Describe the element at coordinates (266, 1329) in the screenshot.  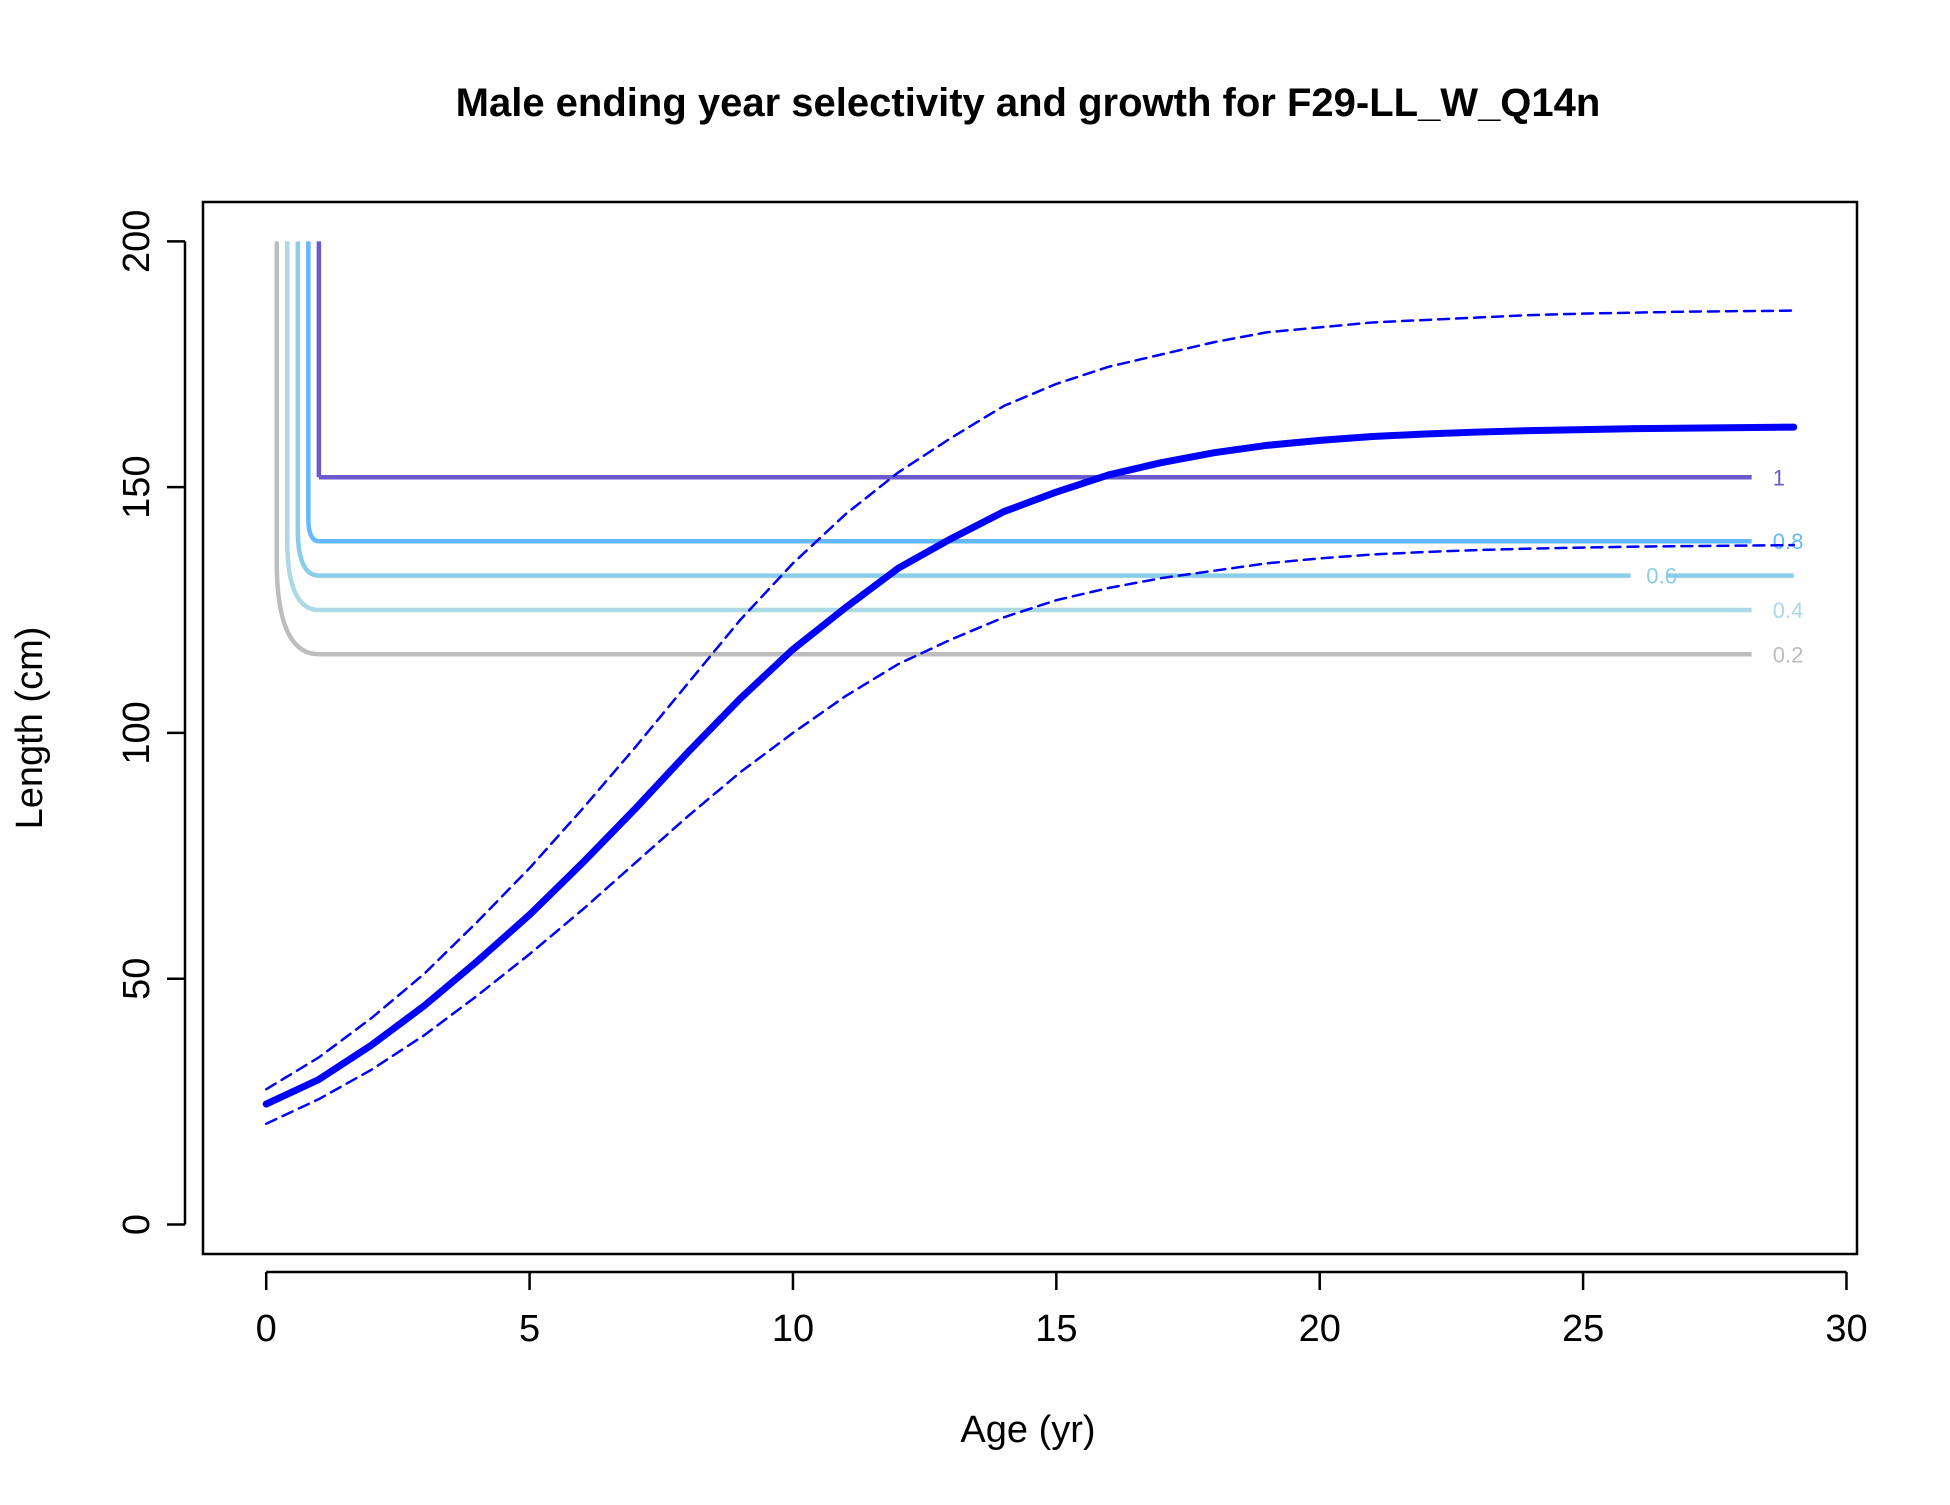
I see `x-tick-label: 0` at that location.